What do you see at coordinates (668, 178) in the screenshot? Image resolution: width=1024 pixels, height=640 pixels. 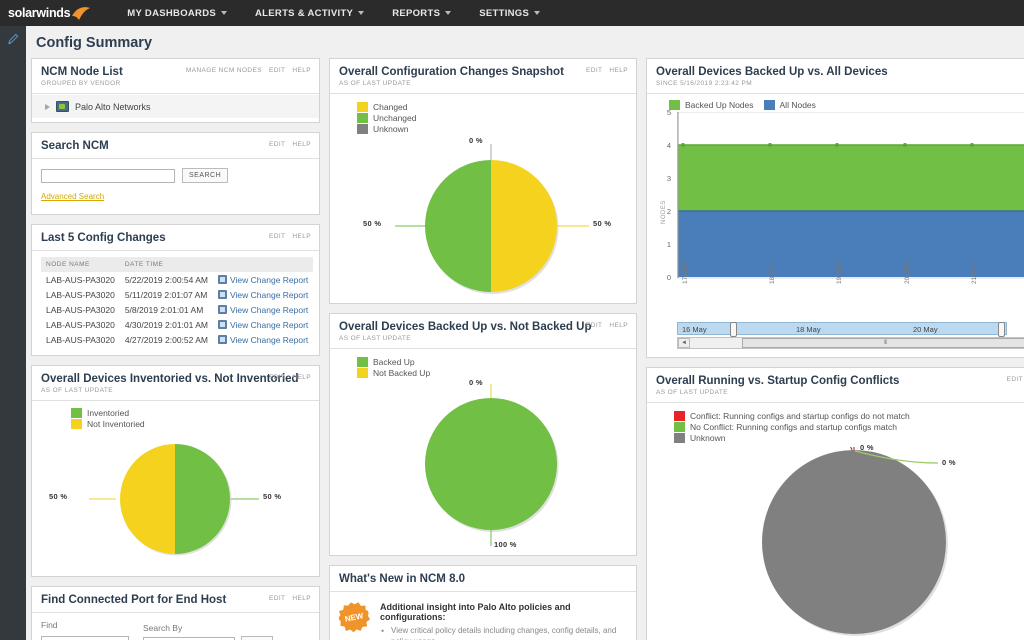 I see `y-tick-3: 3` at bounding box center [668, 178].